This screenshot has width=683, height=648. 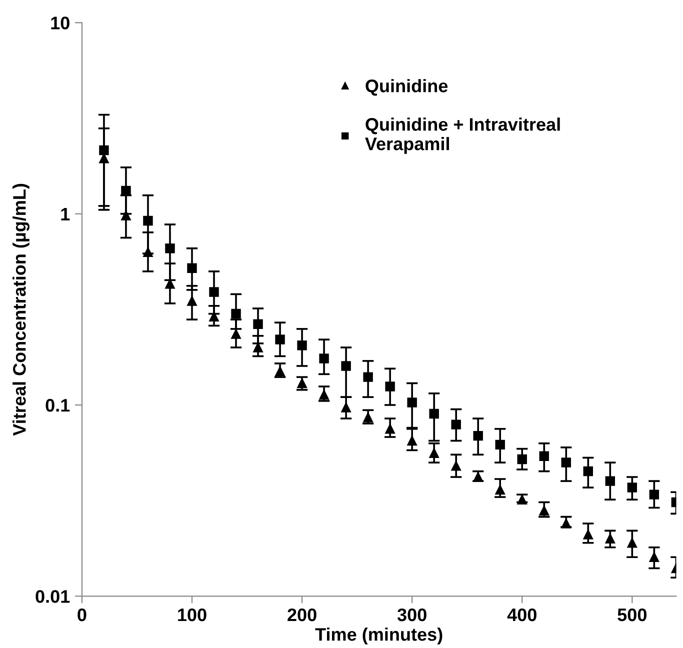 I want to click on x-axis-title: Time (minutes), so click(x=378, y=636).